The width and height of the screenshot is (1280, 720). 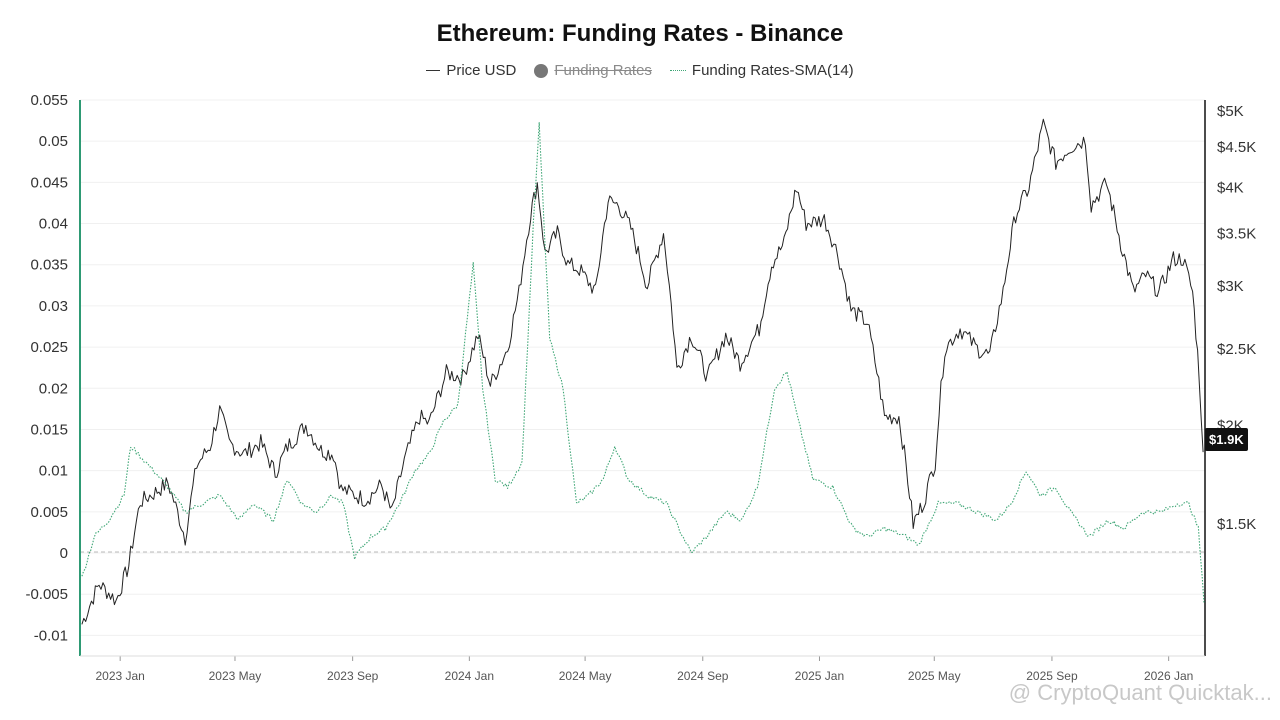 What do you see at coordinates (677, 70) in the screenshot?
I see `dotted-swatch-icon` at bounding box center [677, 70].